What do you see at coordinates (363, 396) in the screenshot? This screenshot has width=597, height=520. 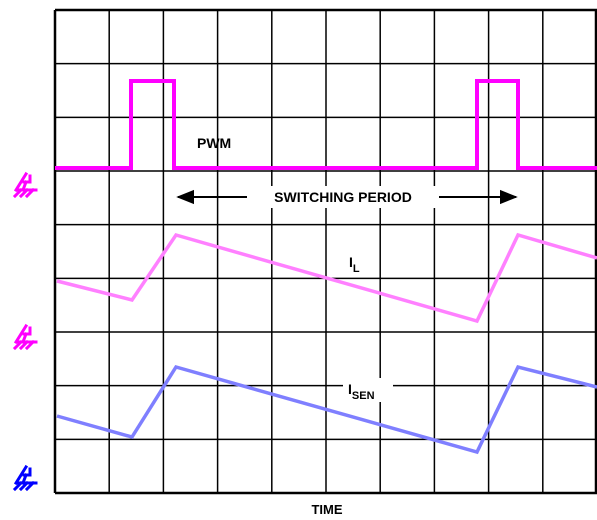 I see `sense-current-label-subscript: SEN` at bounding box center [363, 396].